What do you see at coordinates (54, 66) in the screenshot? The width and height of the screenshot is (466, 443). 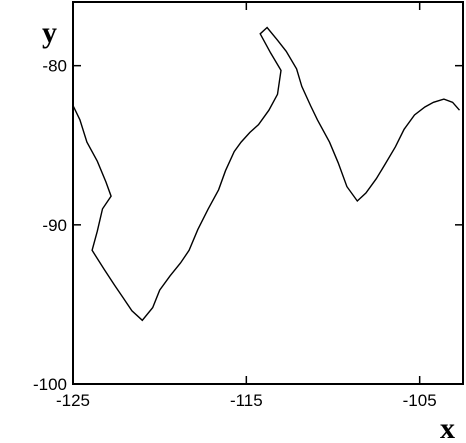 I see `y-tick-label: -80` at bounding box center [54, 66].